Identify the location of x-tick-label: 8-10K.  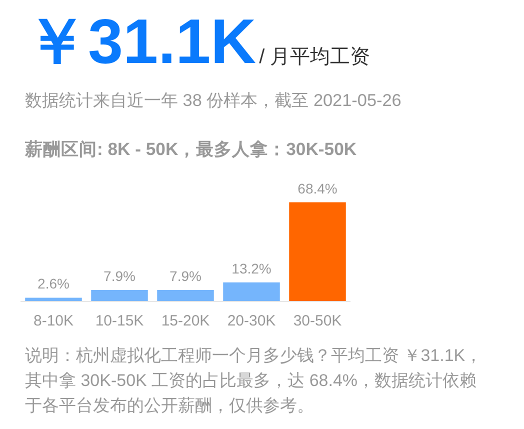
(53, 321).